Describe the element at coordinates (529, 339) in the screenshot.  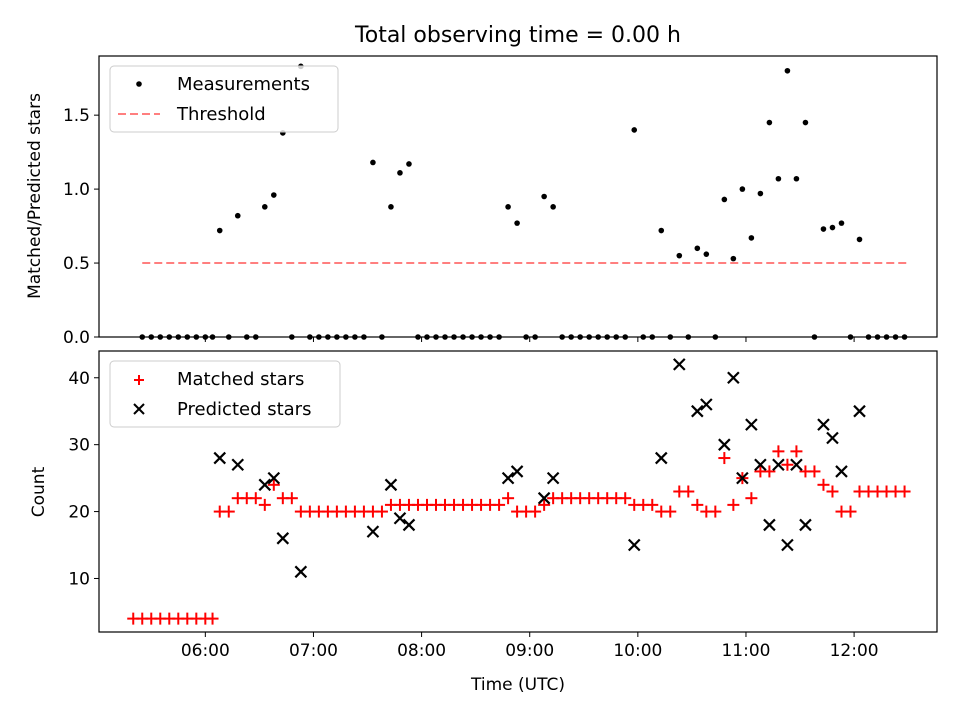
I see `ratio-x-ticks` at that location.